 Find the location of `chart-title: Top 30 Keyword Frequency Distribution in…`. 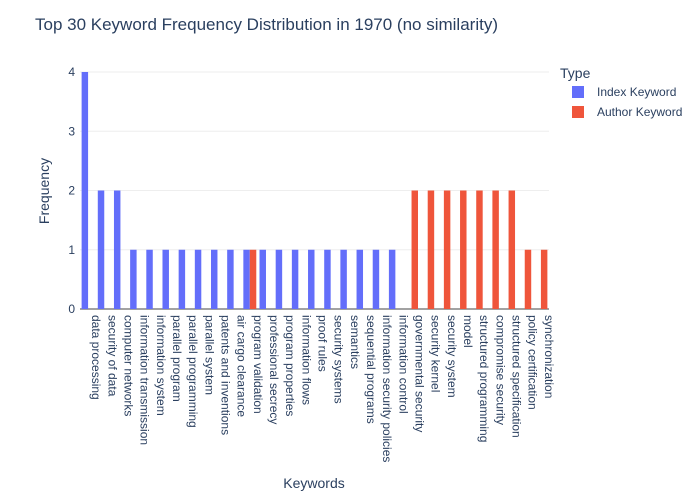

chart-title: Top 30 Keyword Frequency Distribution in… is located at coordinates (266, 24).